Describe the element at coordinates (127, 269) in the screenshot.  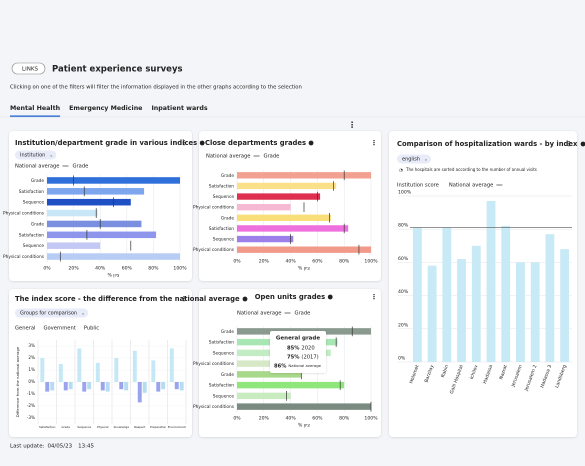
I see `x-tick-label: 60%` at that location.